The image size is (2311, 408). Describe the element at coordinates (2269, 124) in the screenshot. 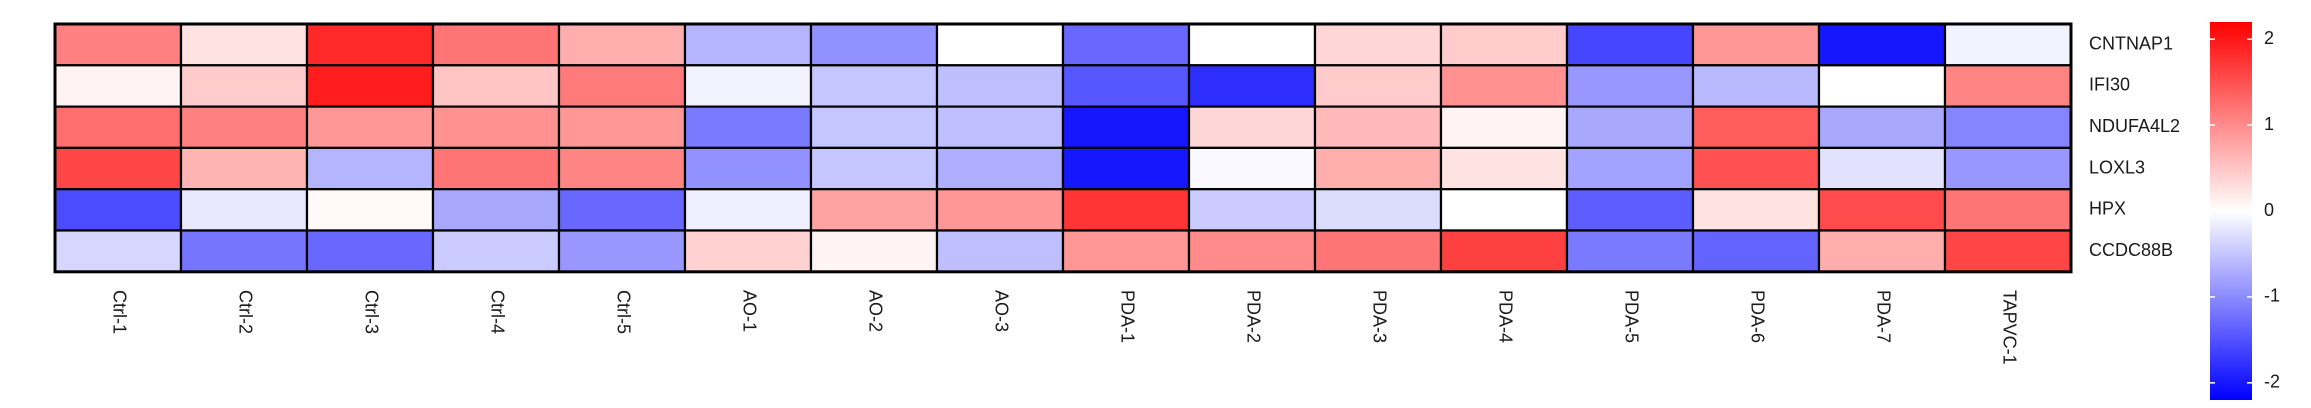

I see `colorbar-tick-label: 1` at that location.